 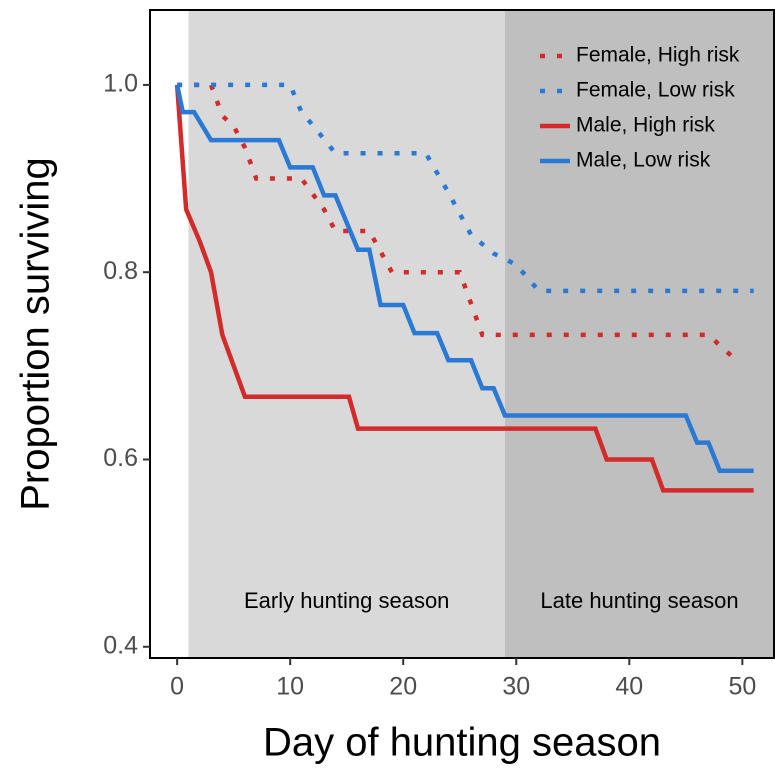 What do you see at coordinates (403, 687) in the screenshot?
I see `x-tick-label: 20` at bounding box center [403, 687].